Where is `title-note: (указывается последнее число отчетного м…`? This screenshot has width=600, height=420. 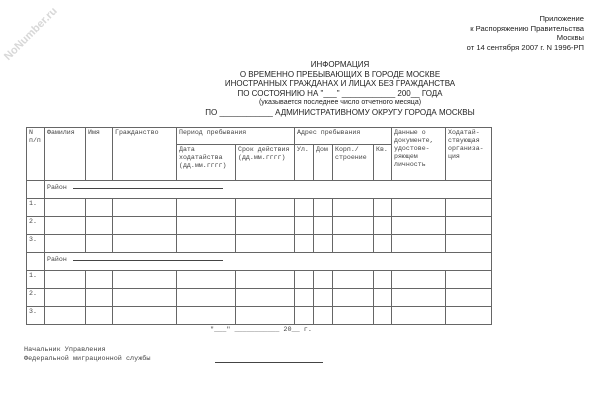
title-note: (указывается последнее число отчетного м… is located at coordinates (340, 103).